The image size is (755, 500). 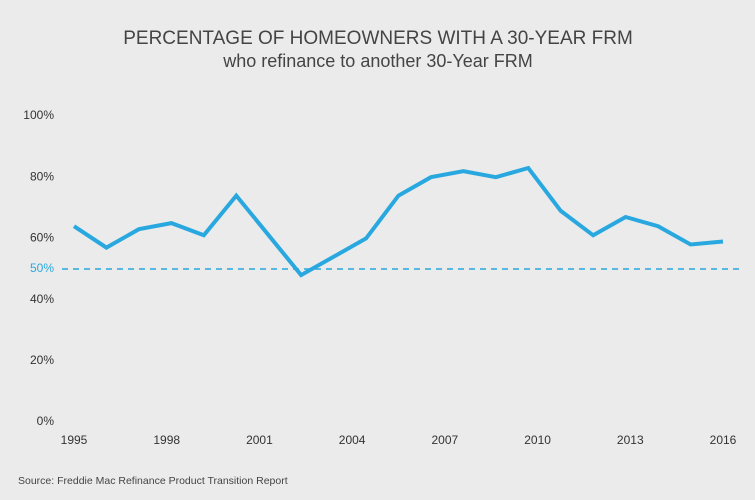 What do you see at coordinates (259, 440) in the screenshot?
I see `x-tick-label: 2001` at bounding box center [259, 440].